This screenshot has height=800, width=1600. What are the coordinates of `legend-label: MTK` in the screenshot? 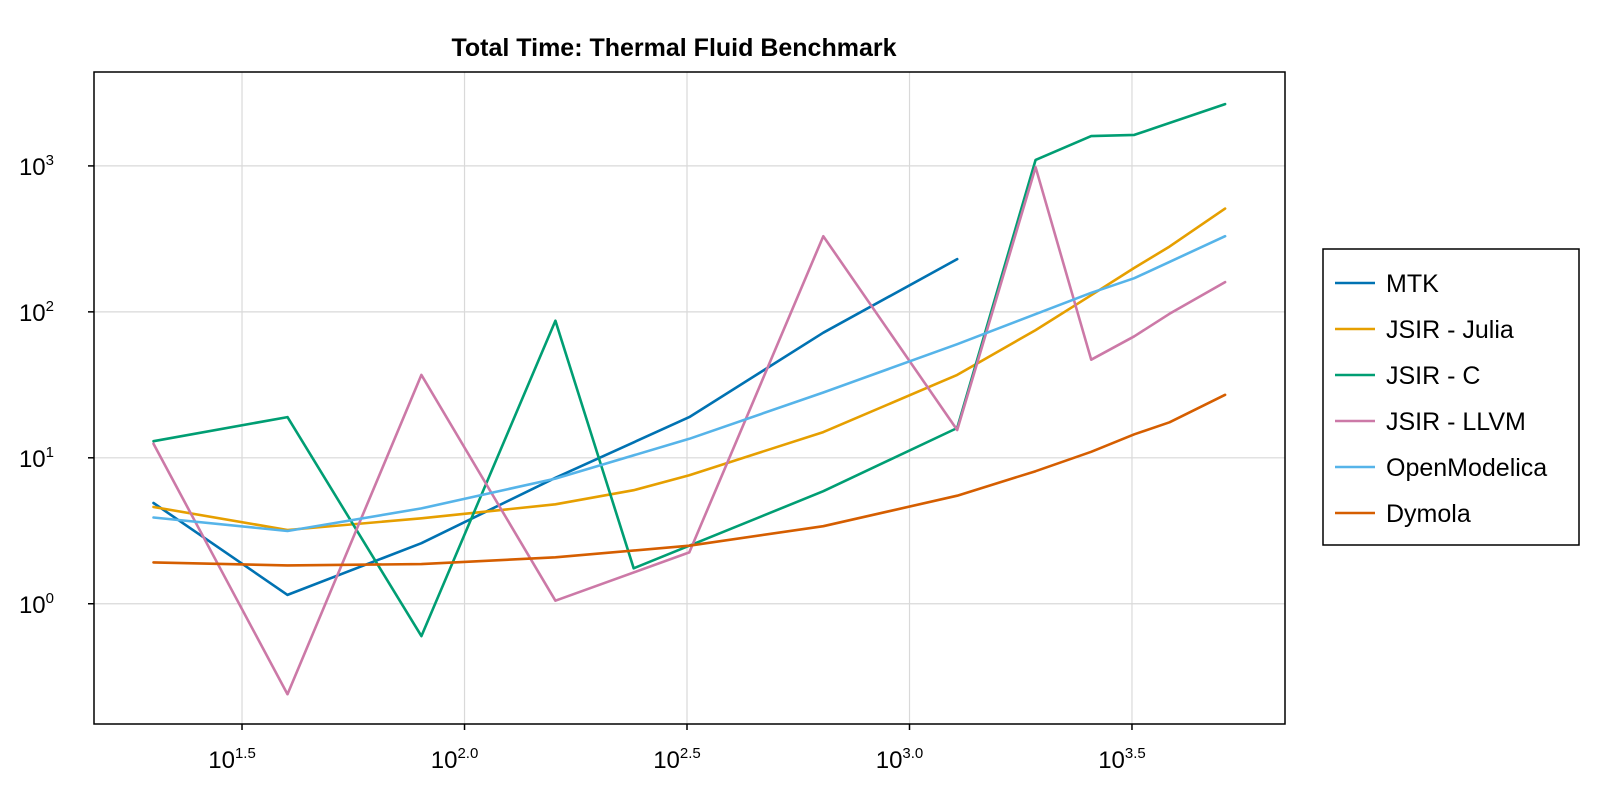 It's located at (1412, 284).